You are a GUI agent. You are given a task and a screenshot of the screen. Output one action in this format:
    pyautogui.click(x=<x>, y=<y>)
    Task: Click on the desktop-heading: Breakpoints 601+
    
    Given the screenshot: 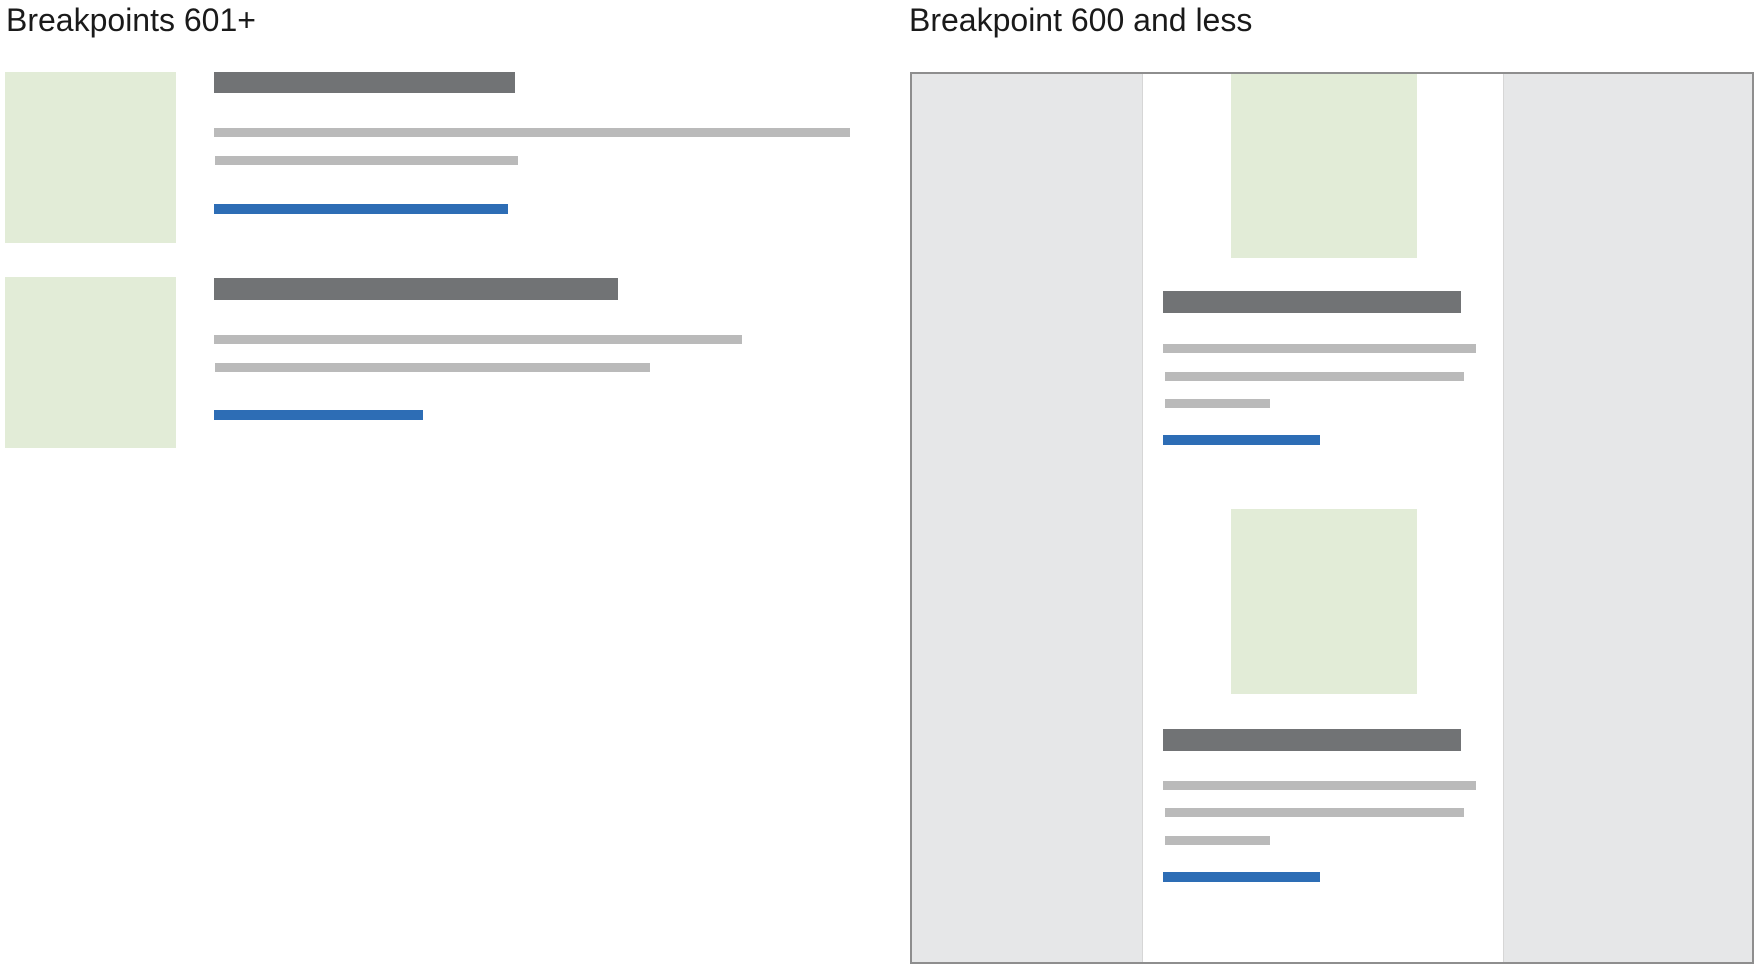 What is the action you would take?
    pyautogui.click(x=131, y=20)
    